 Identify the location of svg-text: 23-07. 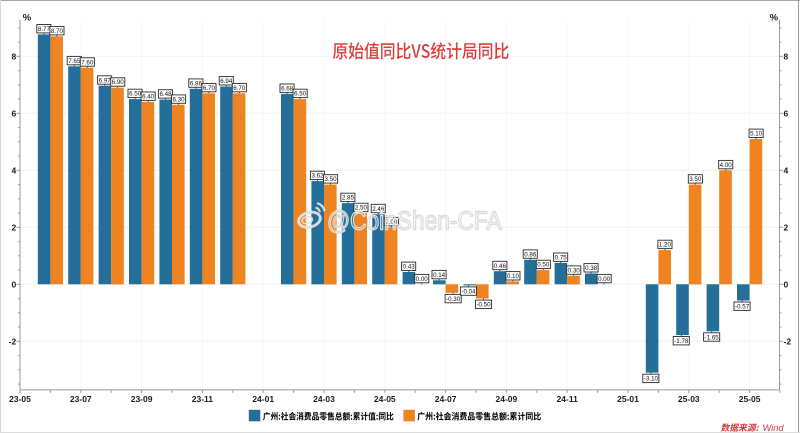
(81, 399).